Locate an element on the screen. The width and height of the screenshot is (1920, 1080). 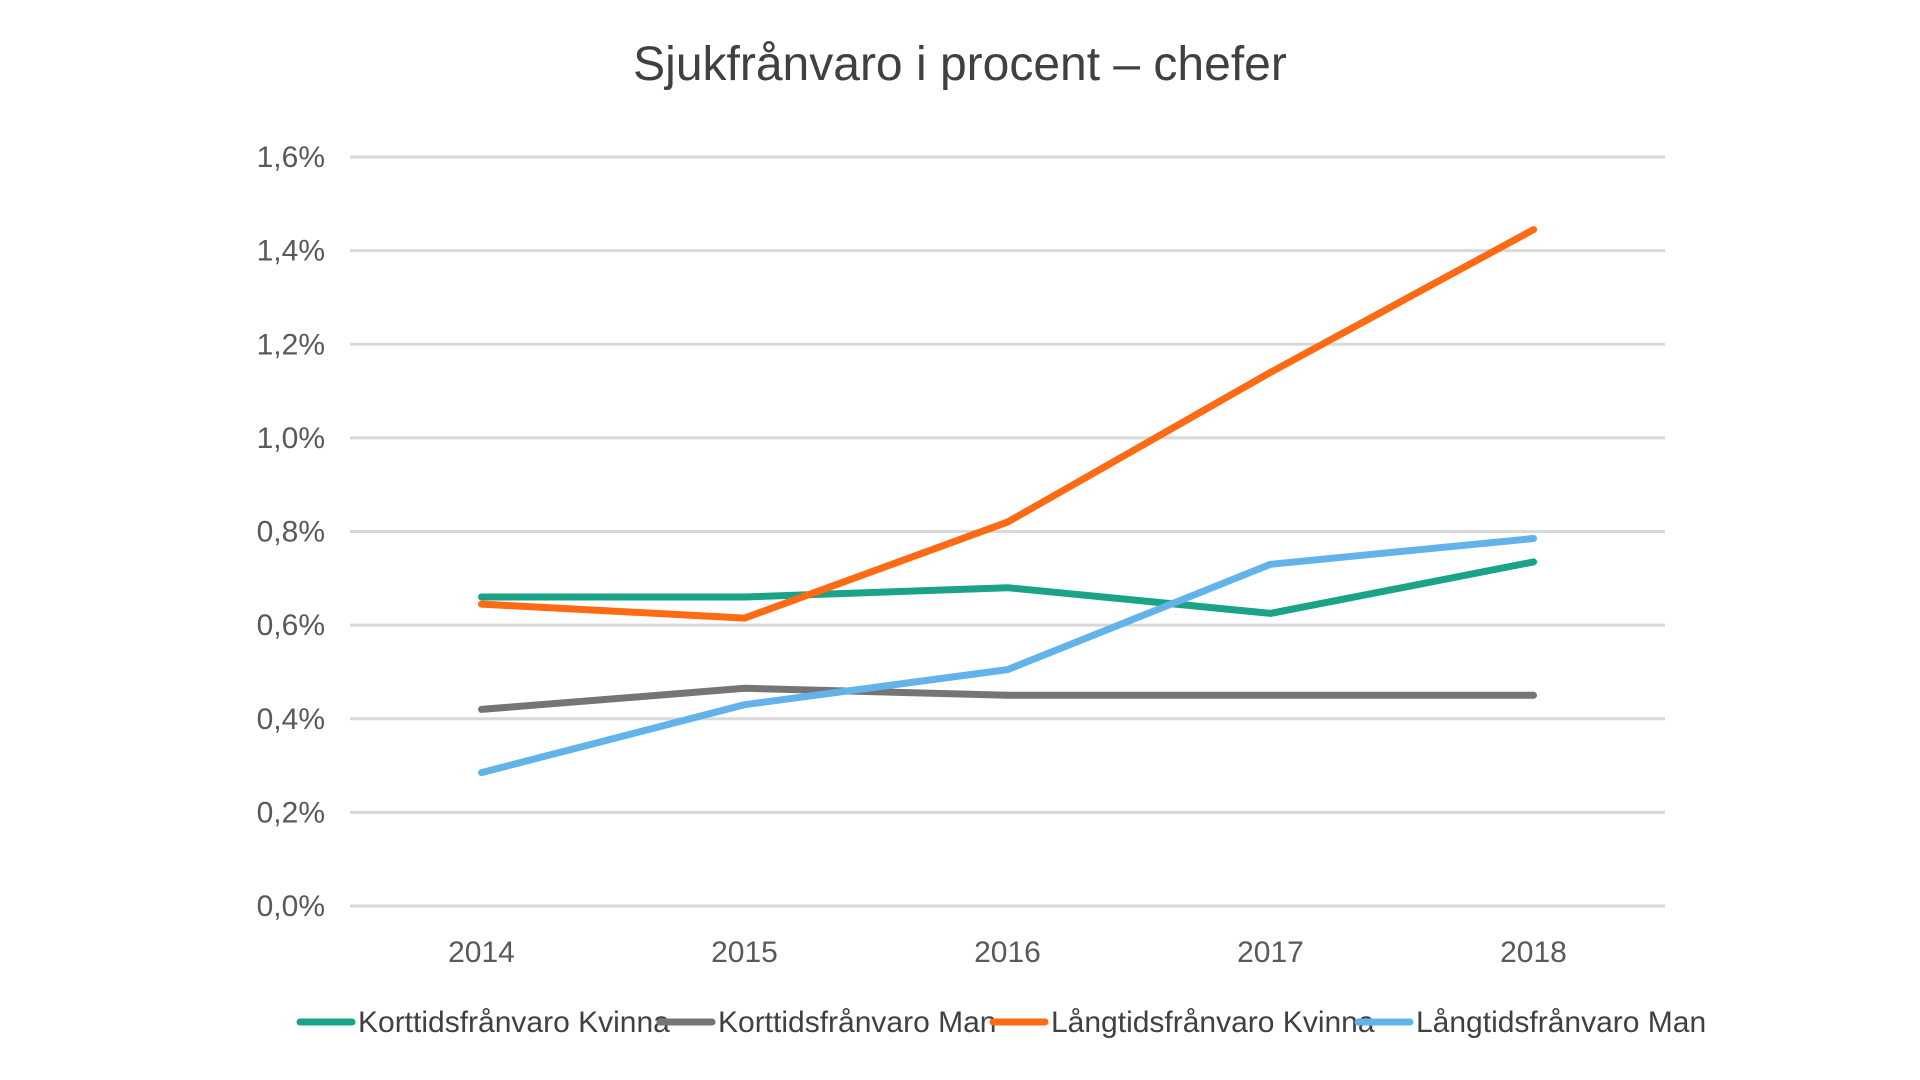
y-tick-label: 0,2% is located at coordinates (291, 812).